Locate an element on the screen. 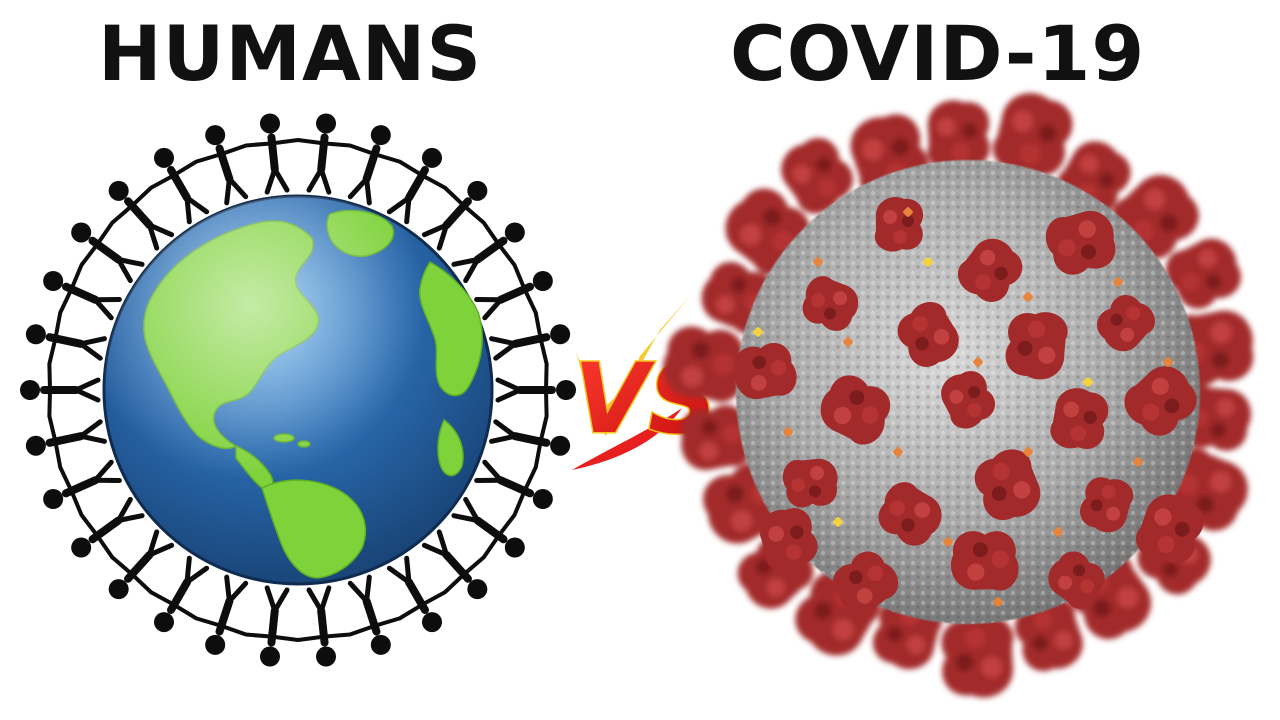 The height and width of the screenshot is (720, 1280). covid-title: COVID-19 is located at coordinates (938, 53).